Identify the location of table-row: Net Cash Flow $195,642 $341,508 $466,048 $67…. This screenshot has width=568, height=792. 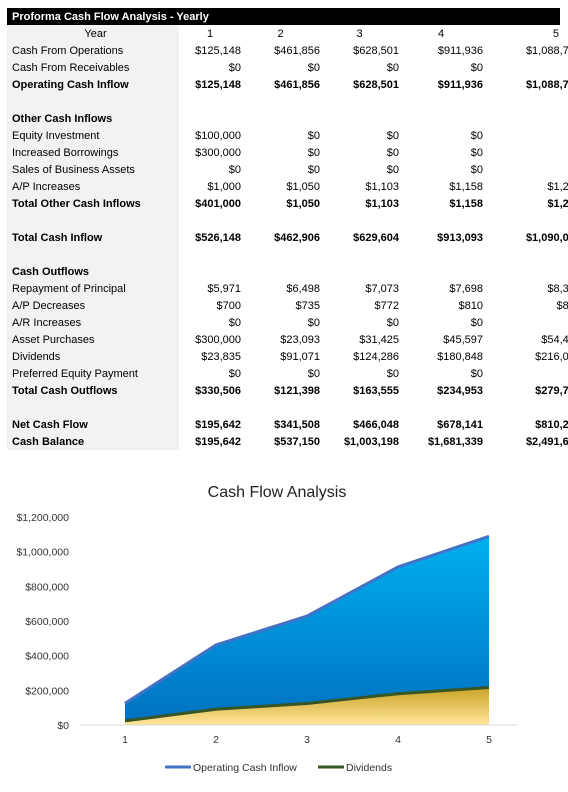
(287, 424).